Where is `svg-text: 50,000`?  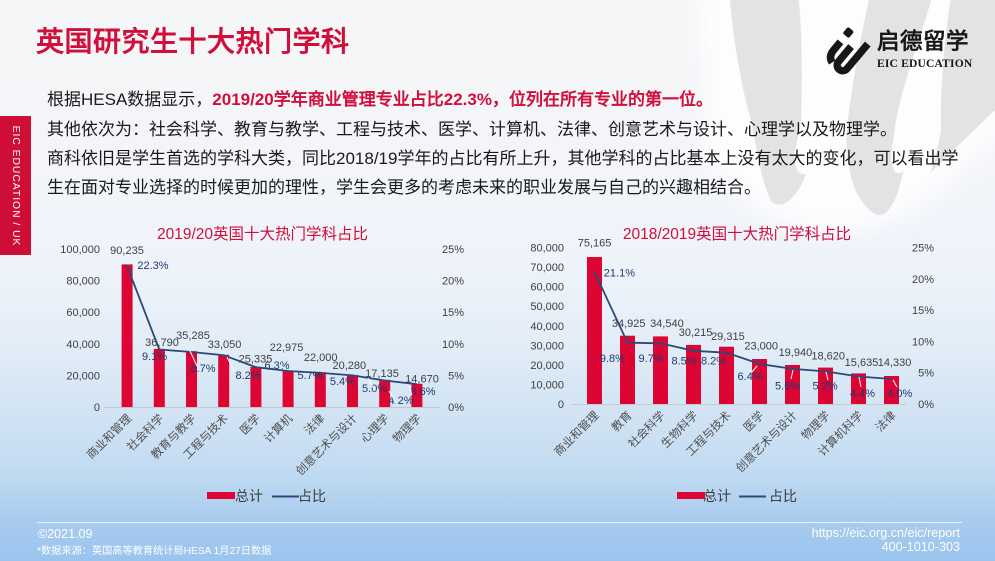
svg-text: 50,000 is located at coordinates (547, 307).